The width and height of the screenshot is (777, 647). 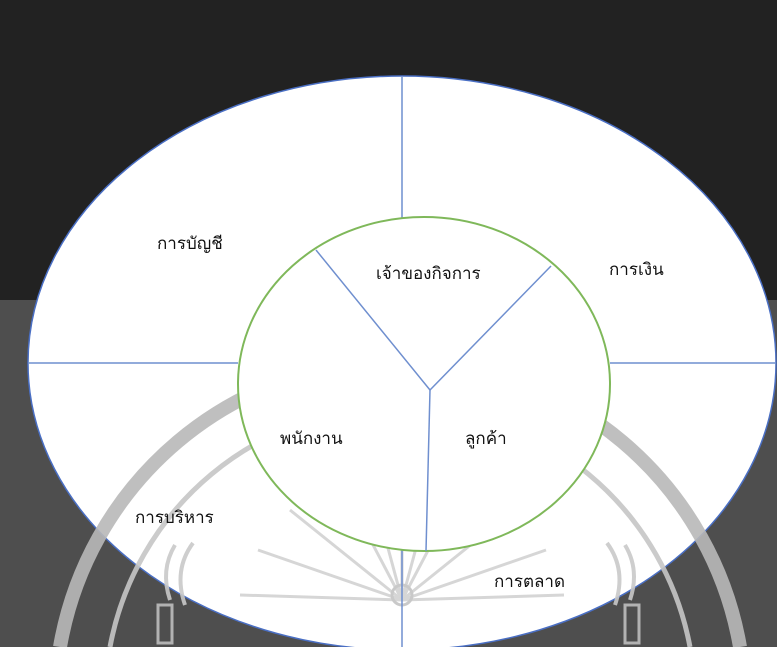 What do you see at coordinates (428, 274) in the screenshot?
I see `label-business-owner: เจ้าของกิจการ` at bounding box center [428, 274].